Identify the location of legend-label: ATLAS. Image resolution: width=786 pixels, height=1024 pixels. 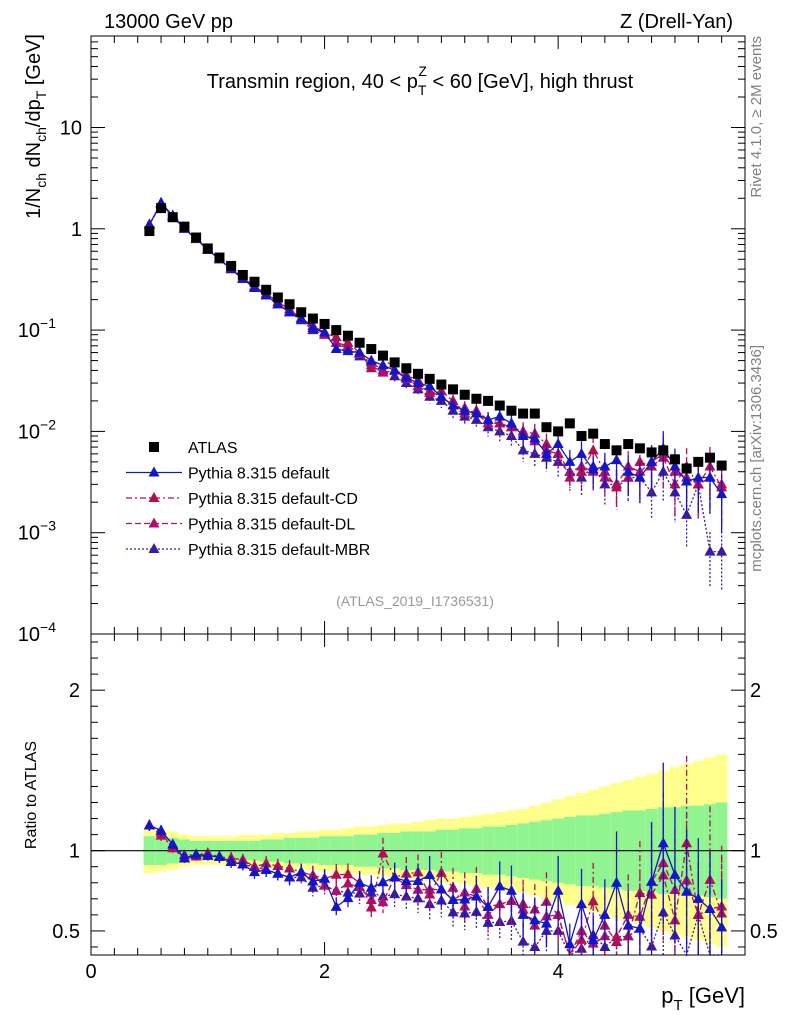
(213, 448).